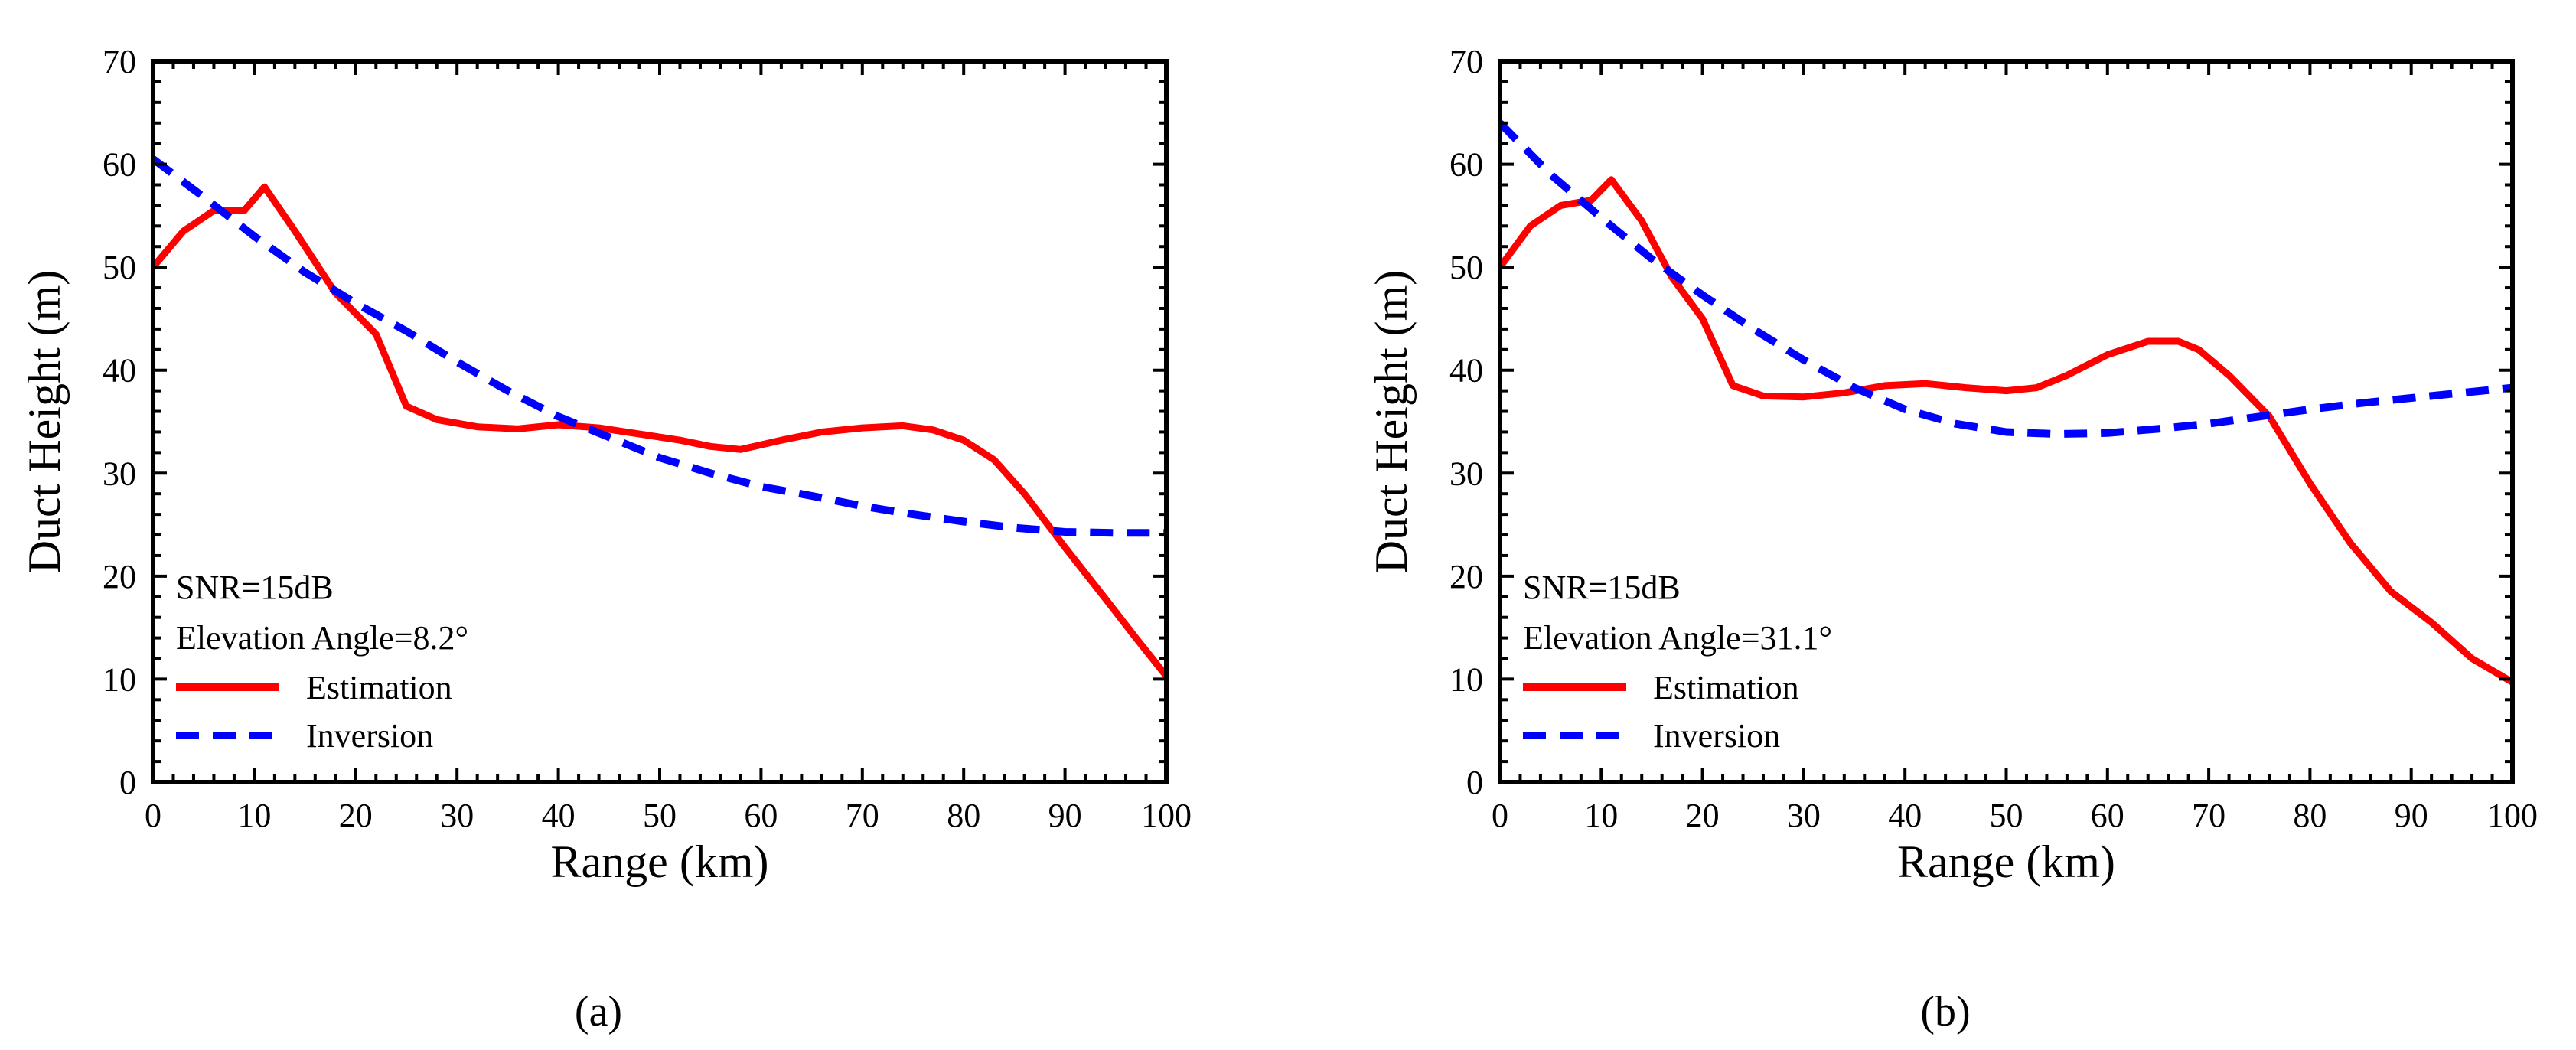 The height and width of the screenshot is (1050, 2576). What do you see at coordinates (1677, 638) in the screenshot?
I see `annotation-text: Elevation Angle=31.1°` at bounding box center [1677, 638].